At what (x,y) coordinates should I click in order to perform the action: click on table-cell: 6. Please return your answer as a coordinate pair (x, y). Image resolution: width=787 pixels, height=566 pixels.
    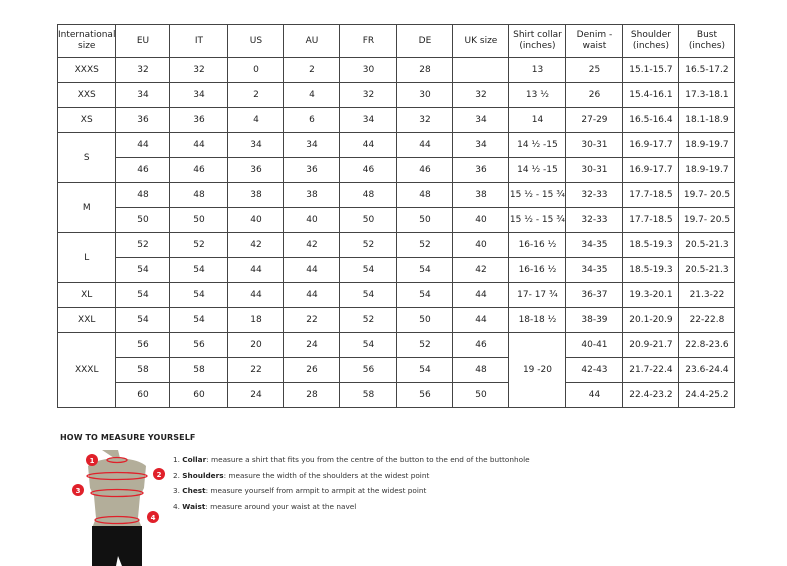
    Looking at the image, I should click on (312, 120).